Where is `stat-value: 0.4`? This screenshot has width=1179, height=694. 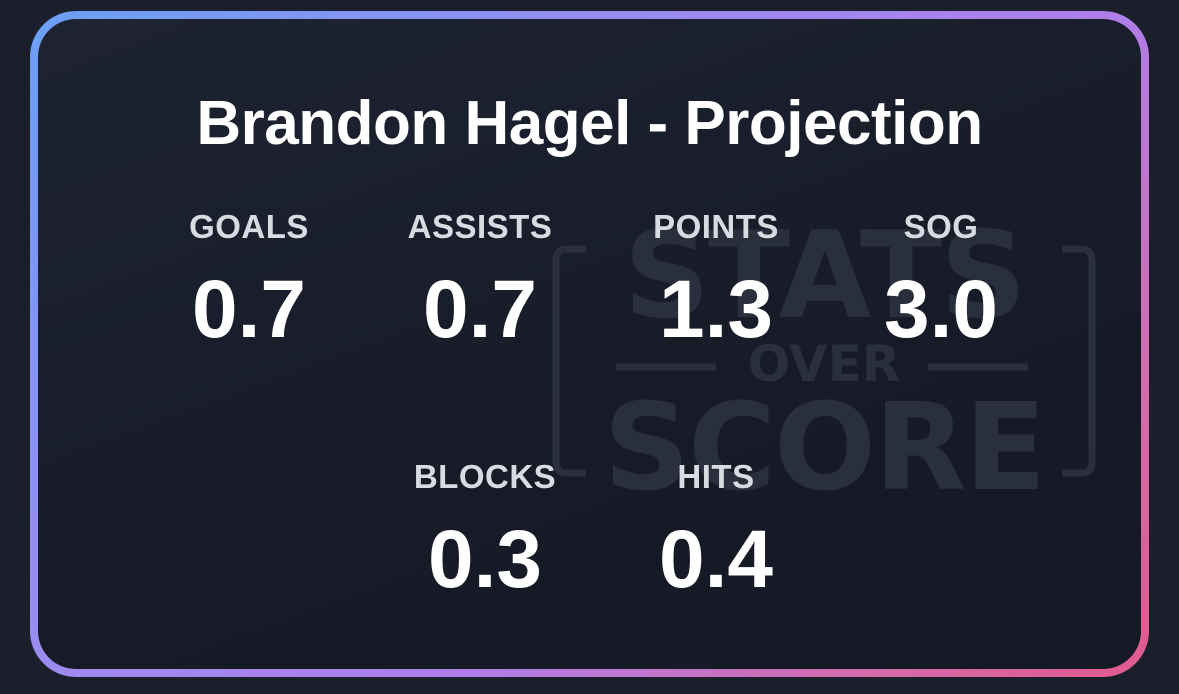 stat-value: 0.4 is located at coordinates (716, 559).